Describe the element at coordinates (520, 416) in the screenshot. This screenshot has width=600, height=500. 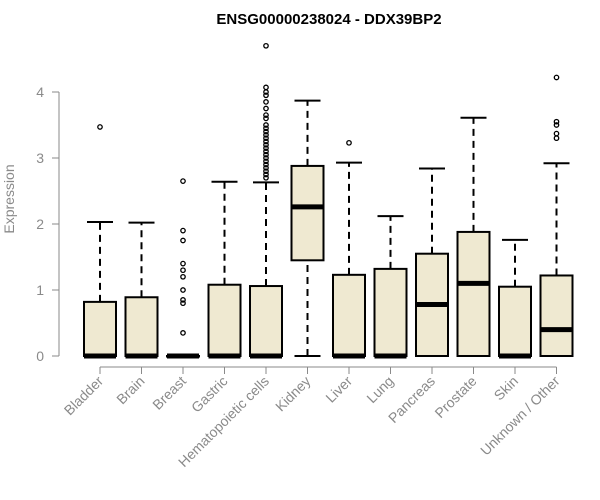
I see `x-tick-label: Unknown / Other` at that location.